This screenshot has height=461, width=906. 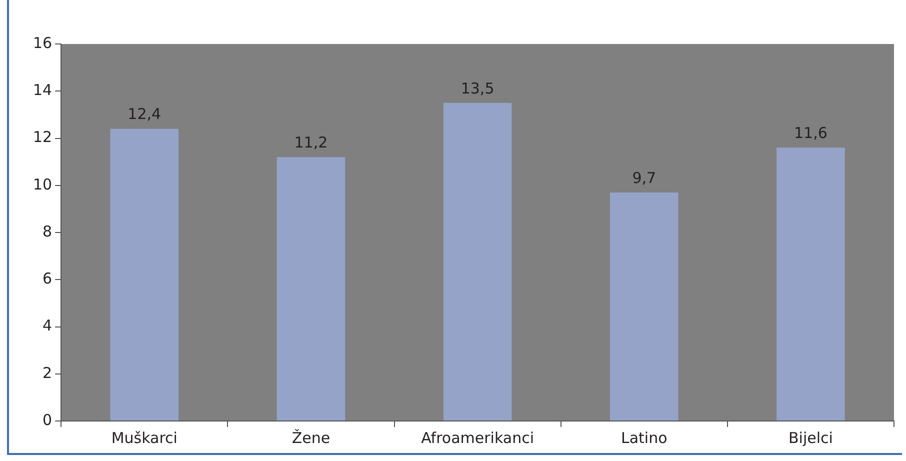 What do you see at coordinates (42, 43) in the screenshot?
I see `y-tick-label: 16` at bounding box center [42, 43].